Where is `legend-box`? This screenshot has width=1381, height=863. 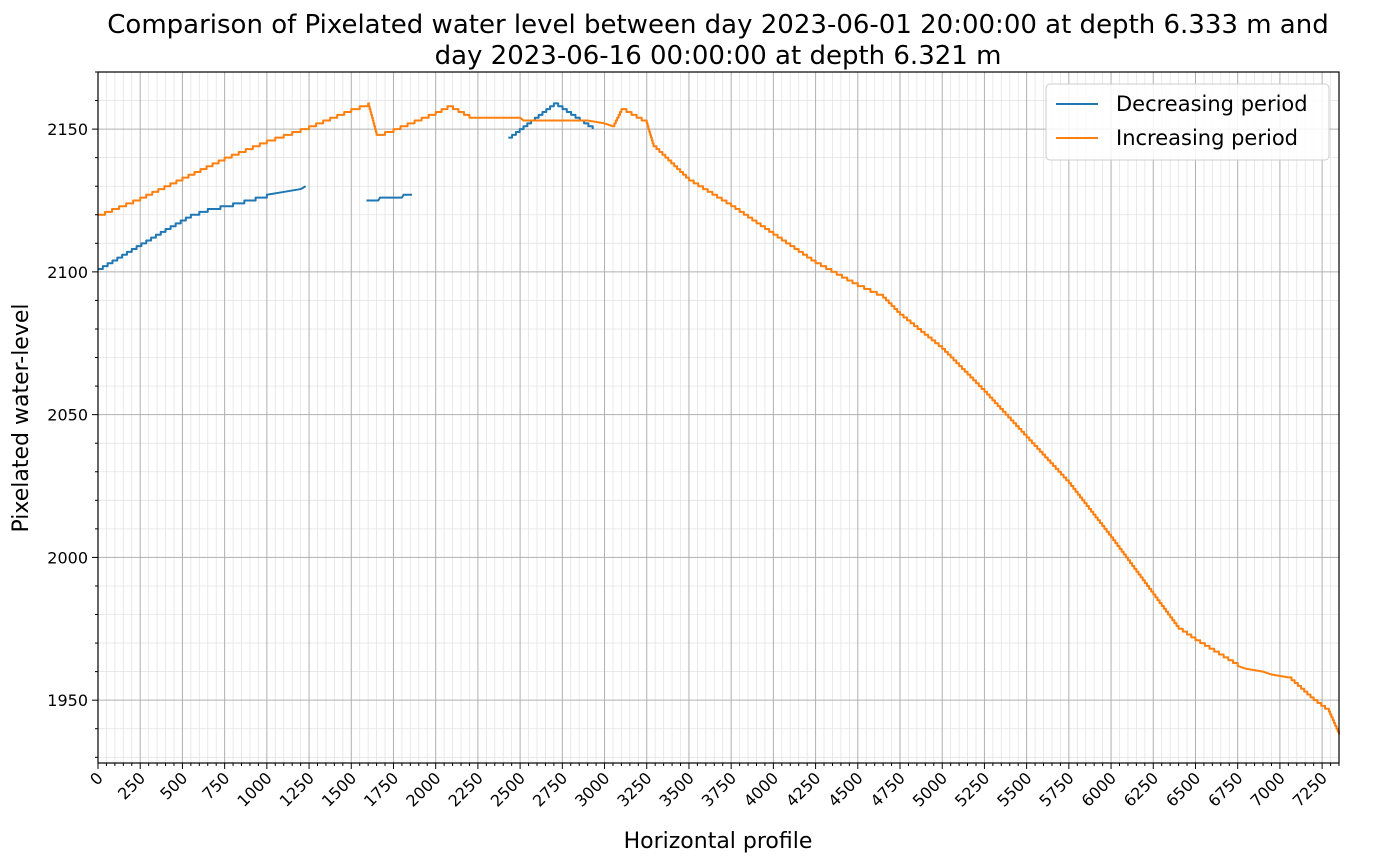
legend-box is located at coordinates (1187, 122).